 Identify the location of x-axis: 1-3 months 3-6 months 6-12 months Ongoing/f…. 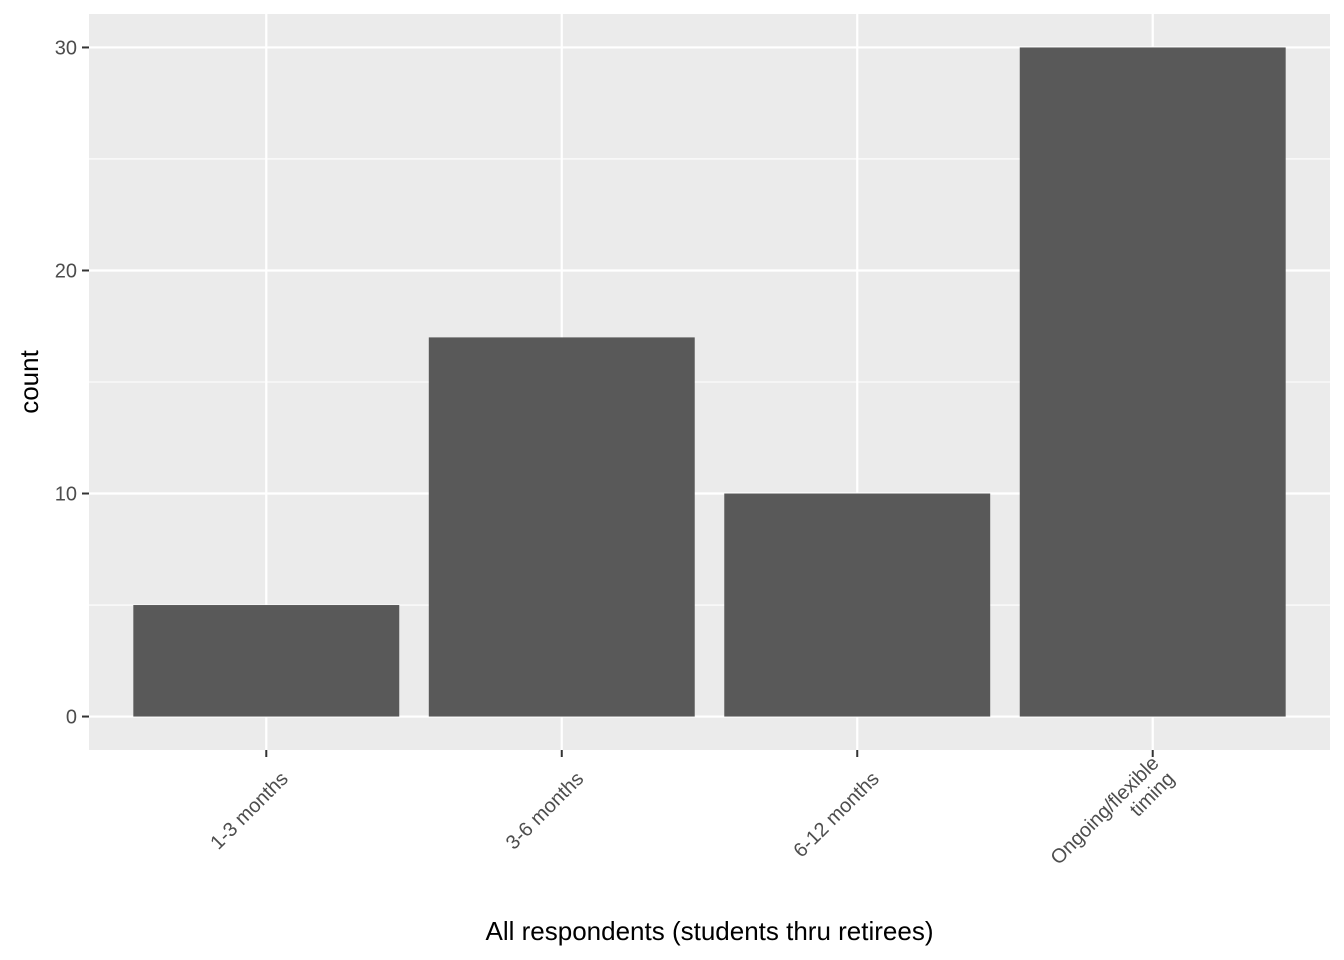
(693, 817).